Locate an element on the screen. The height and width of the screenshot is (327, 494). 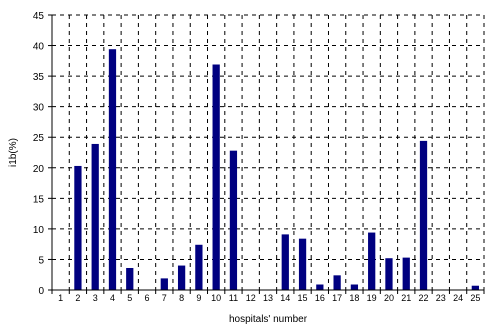
y-tick-label: 15 is located at coordinates (39, 199).